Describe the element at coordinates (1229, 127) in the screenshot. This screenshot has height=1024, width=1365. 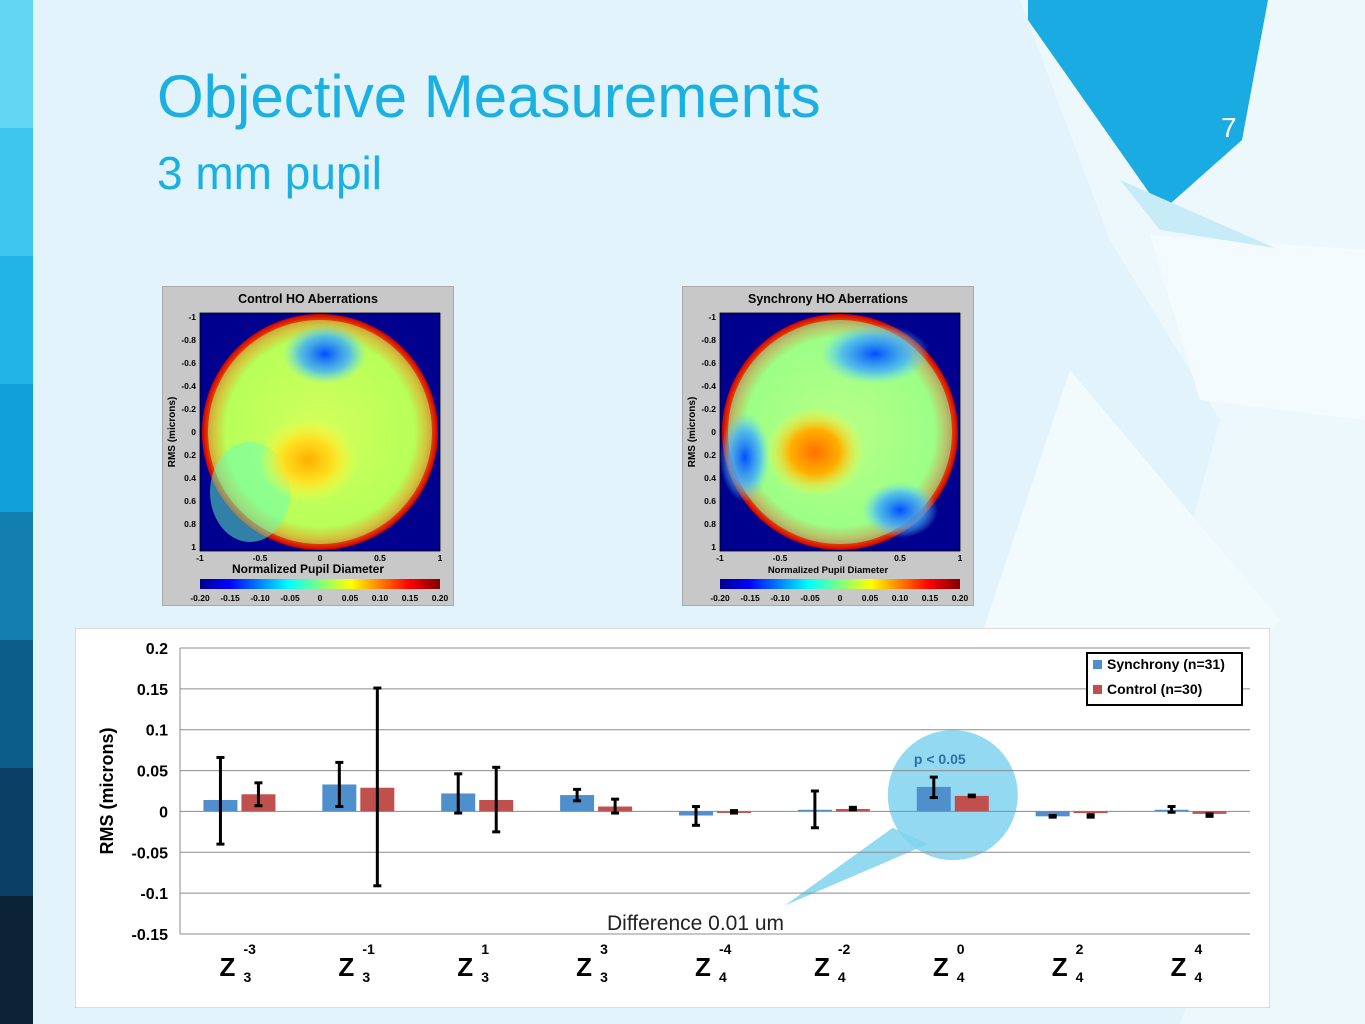
I see `page-number: 7` at that location.